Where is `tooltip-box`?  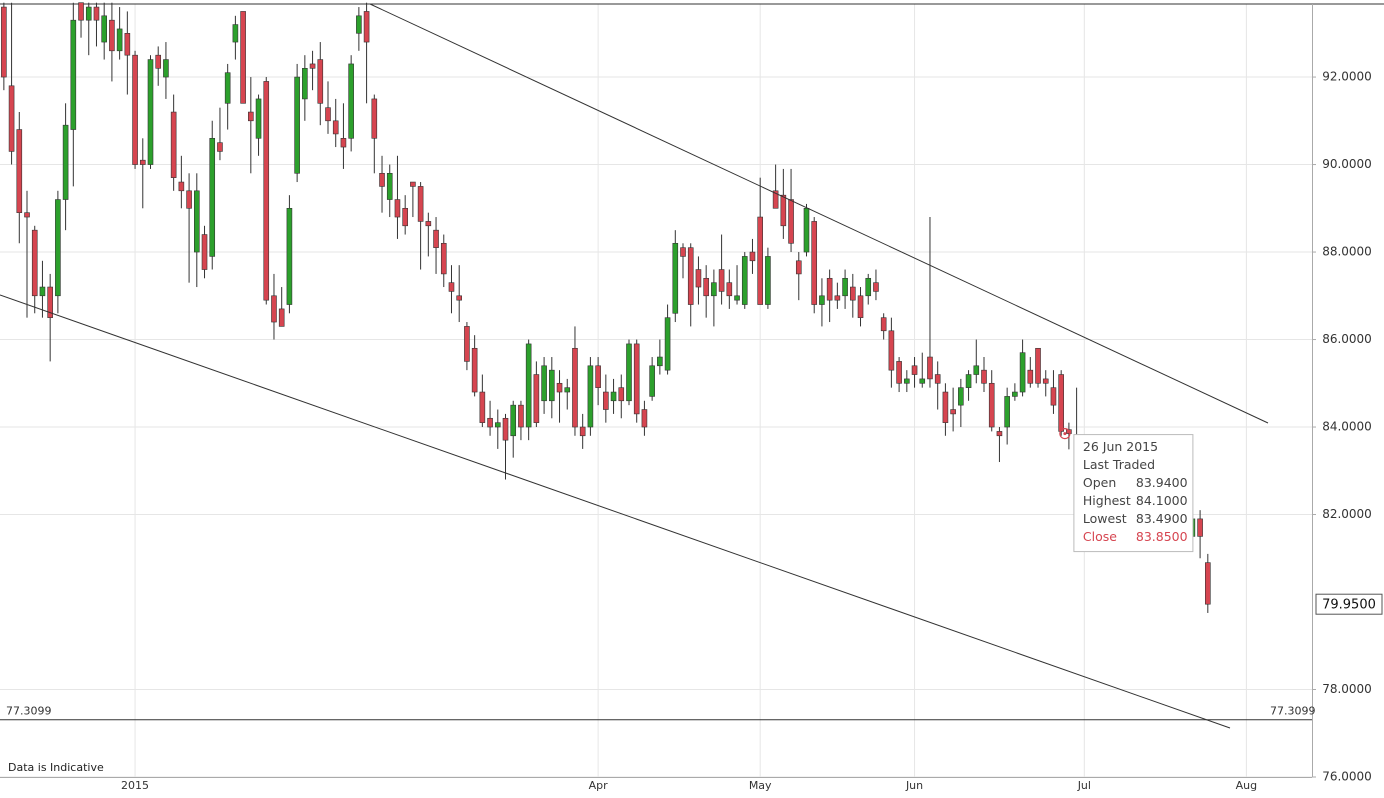 tooltip-box is located at coordinates (1133, 493).